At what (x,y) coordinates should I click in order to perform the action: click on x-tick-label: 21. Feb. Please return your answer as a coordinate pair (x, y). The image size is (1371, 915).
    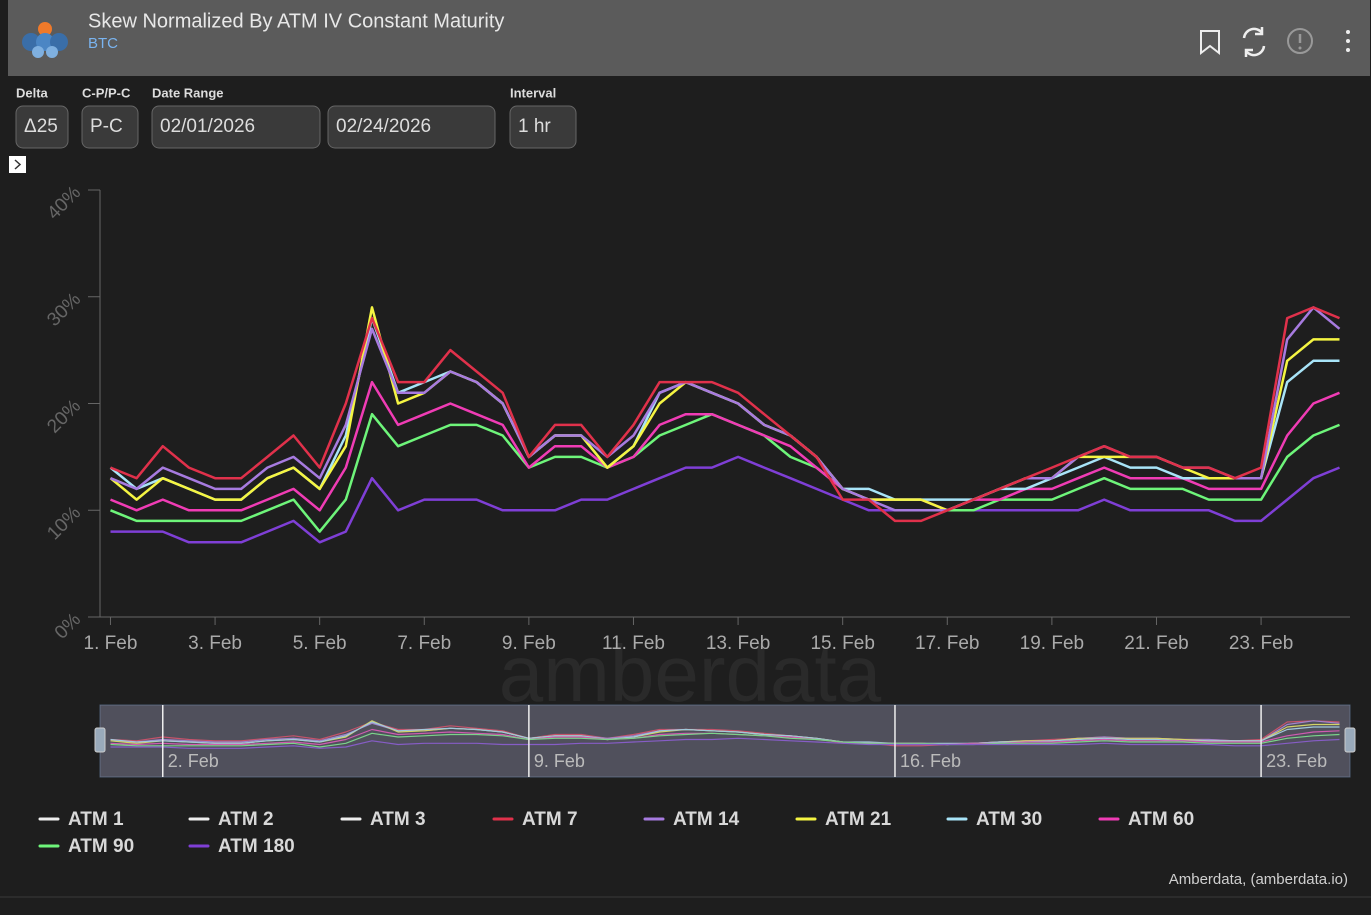
    Looking at the image, I should click on (1156, 643).